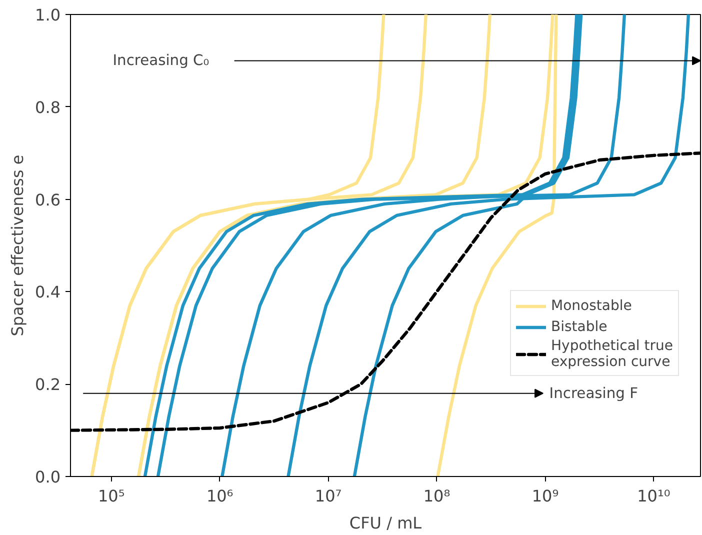 The height and width of the screenshot is (535, 702). What do you see at coordinates (593, 393) in the screenshot?
I see `annotation: Increasing F` at bounding box center [593, 393].